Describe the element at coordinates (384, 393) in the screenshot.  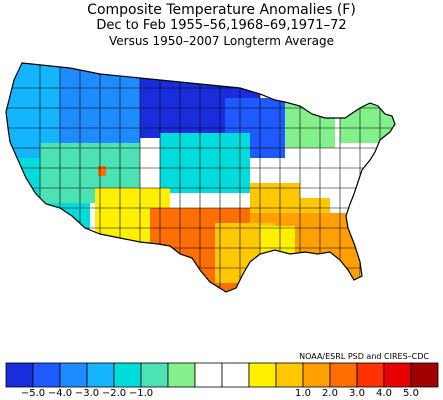
I see `color-scale-tick-label: 4.0` at that location.